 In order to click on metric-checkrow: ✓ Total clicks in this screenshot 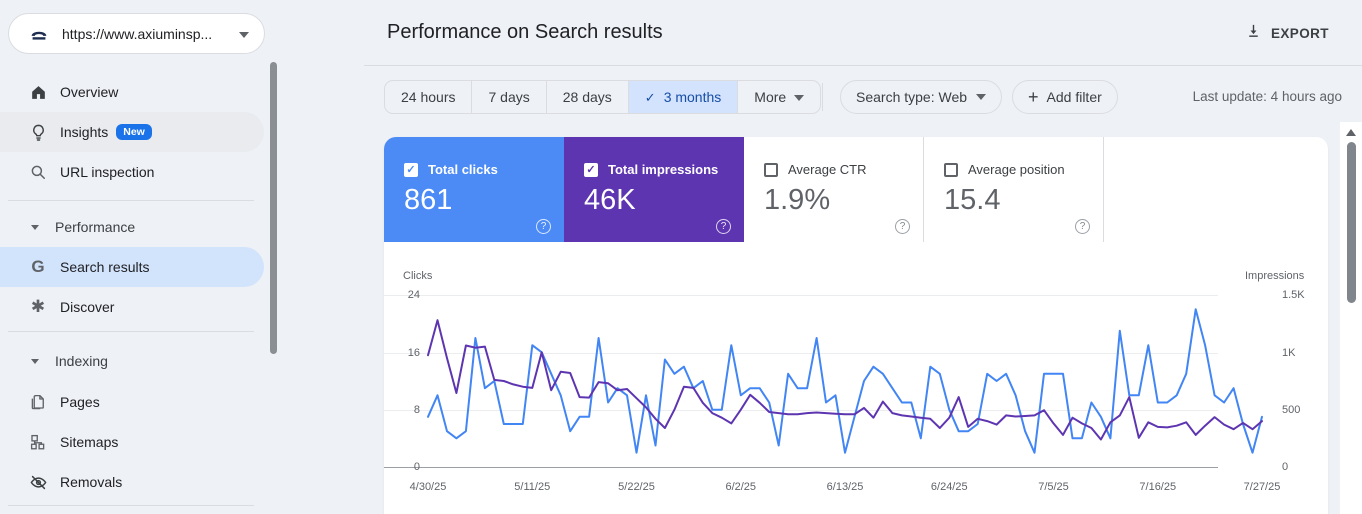, I will do `click(451, 169)`.